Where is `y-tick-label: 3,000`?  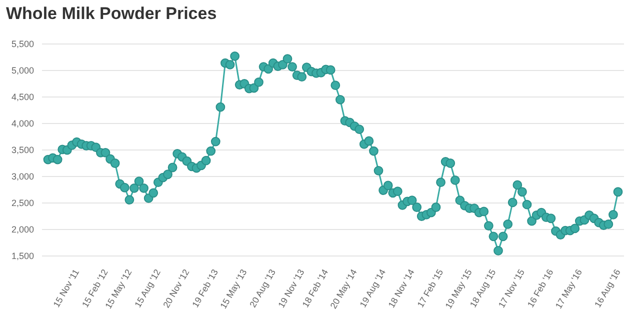 y-tick-label: 3,000 is located at coordinates (22, 177).